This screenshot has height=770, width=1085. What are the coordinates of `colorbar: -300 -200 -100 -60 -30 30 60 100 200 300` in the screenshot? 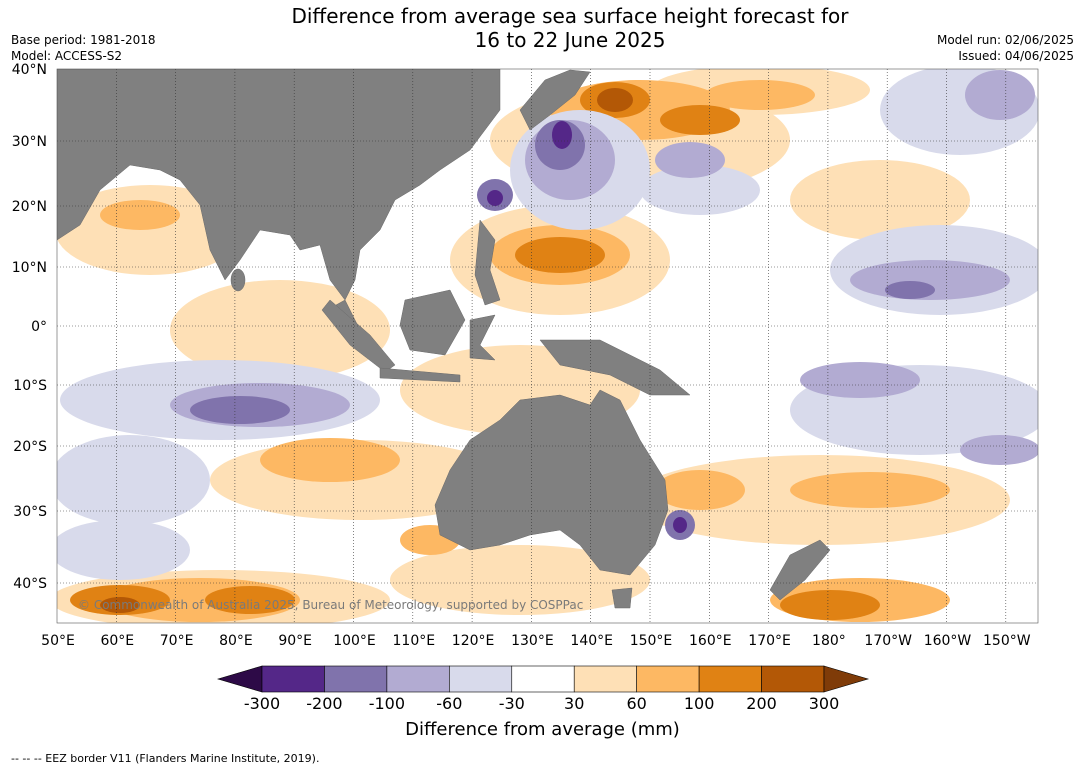 It's located at (543, 689).